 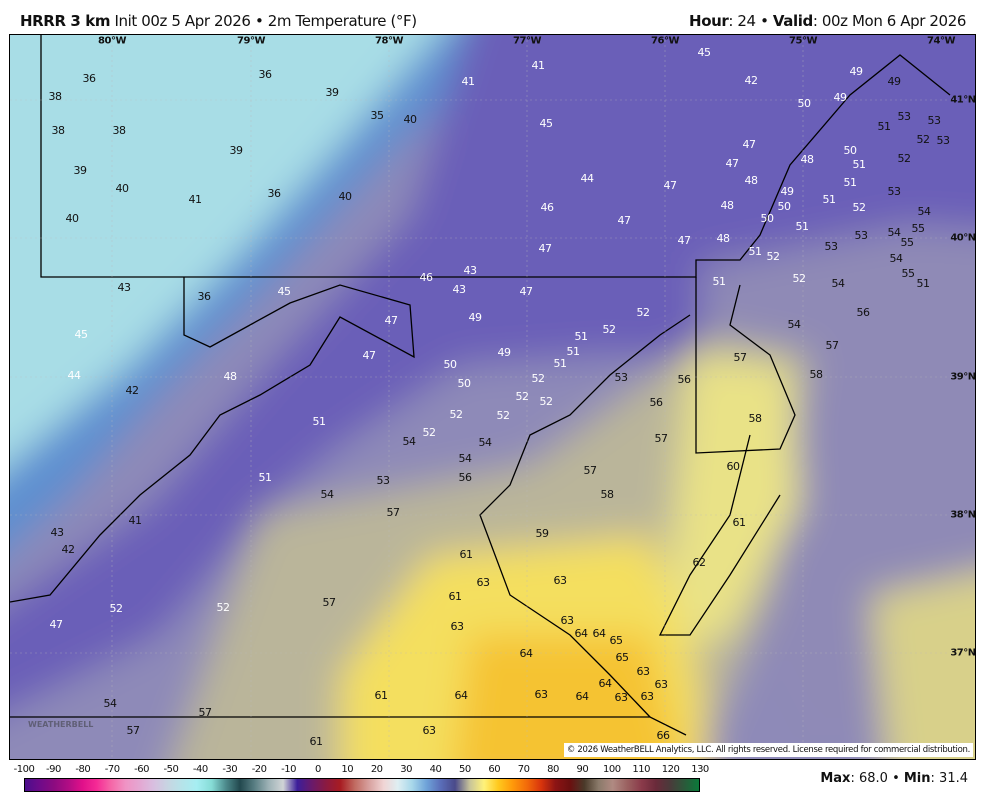 What do you see at coordinates (835, 778) in the screenshot?
I see `max-label: Max` at bounding box center [835, 778].